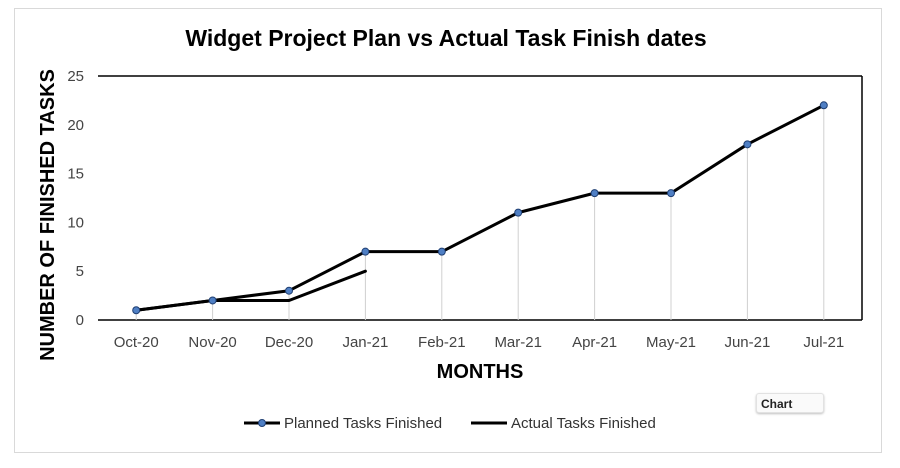  I want to click on chart-tag: Chart, so click(790, 403).